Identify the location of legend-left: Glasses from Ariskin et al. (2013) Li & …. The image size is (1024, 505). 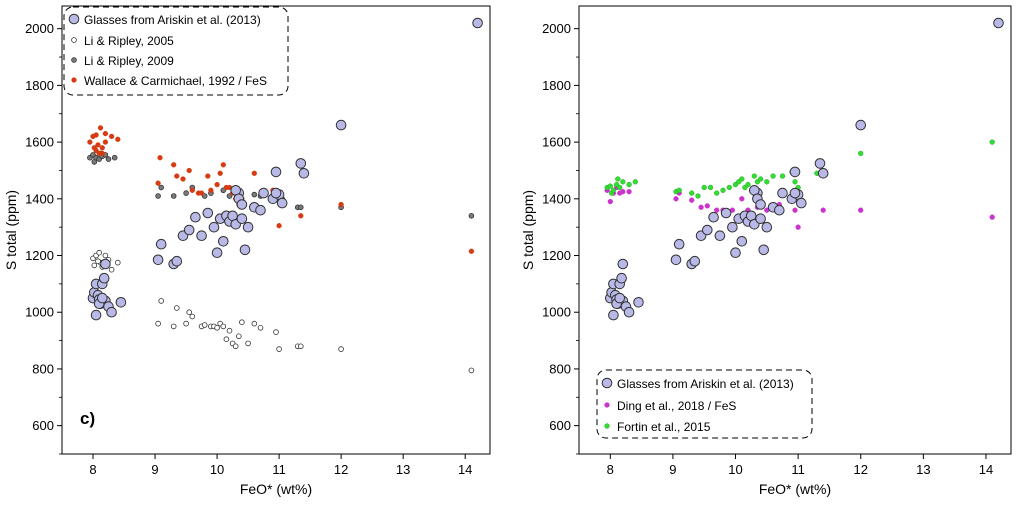
(176, 51).